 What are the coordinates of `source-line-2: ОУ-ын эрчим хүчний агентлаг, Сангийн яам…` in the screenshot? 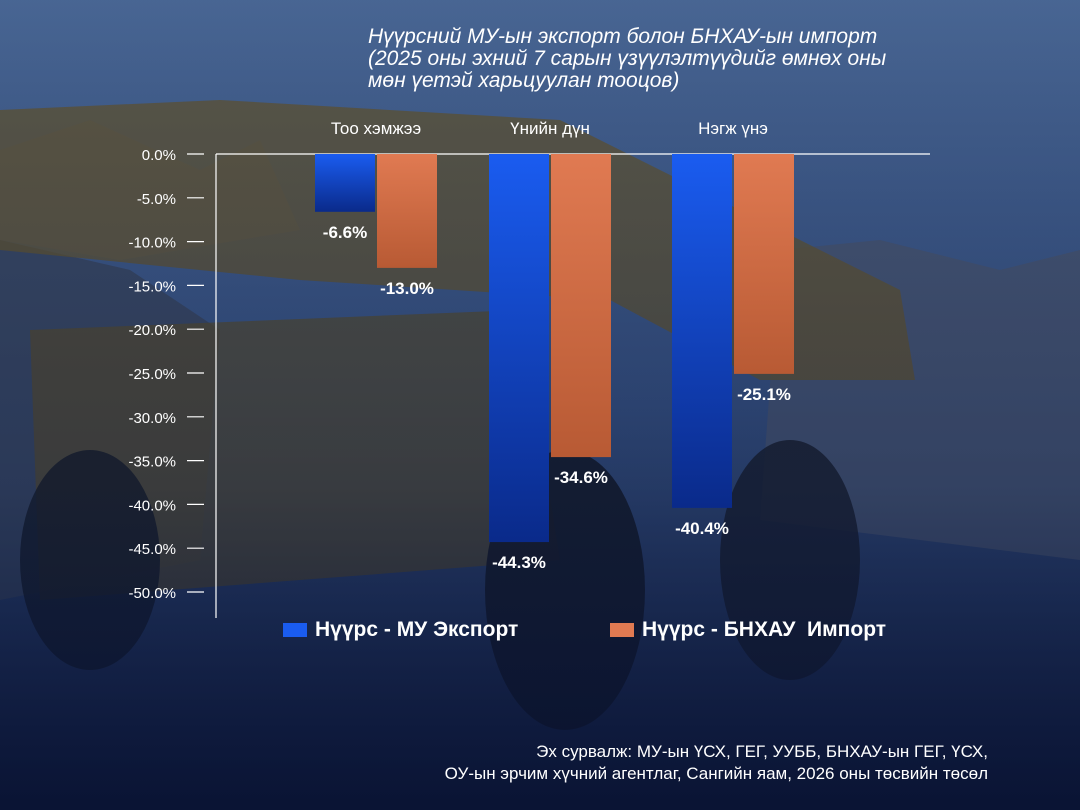 It's located at (716, 773).